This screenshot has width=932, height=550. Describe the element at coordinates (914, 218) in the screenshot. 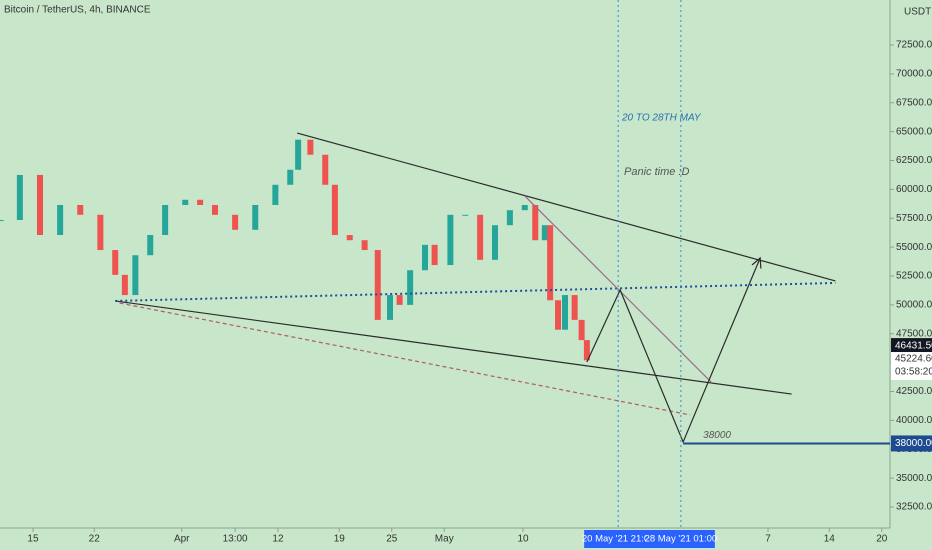

I see `y-tick-label: 57500.00` at that location.